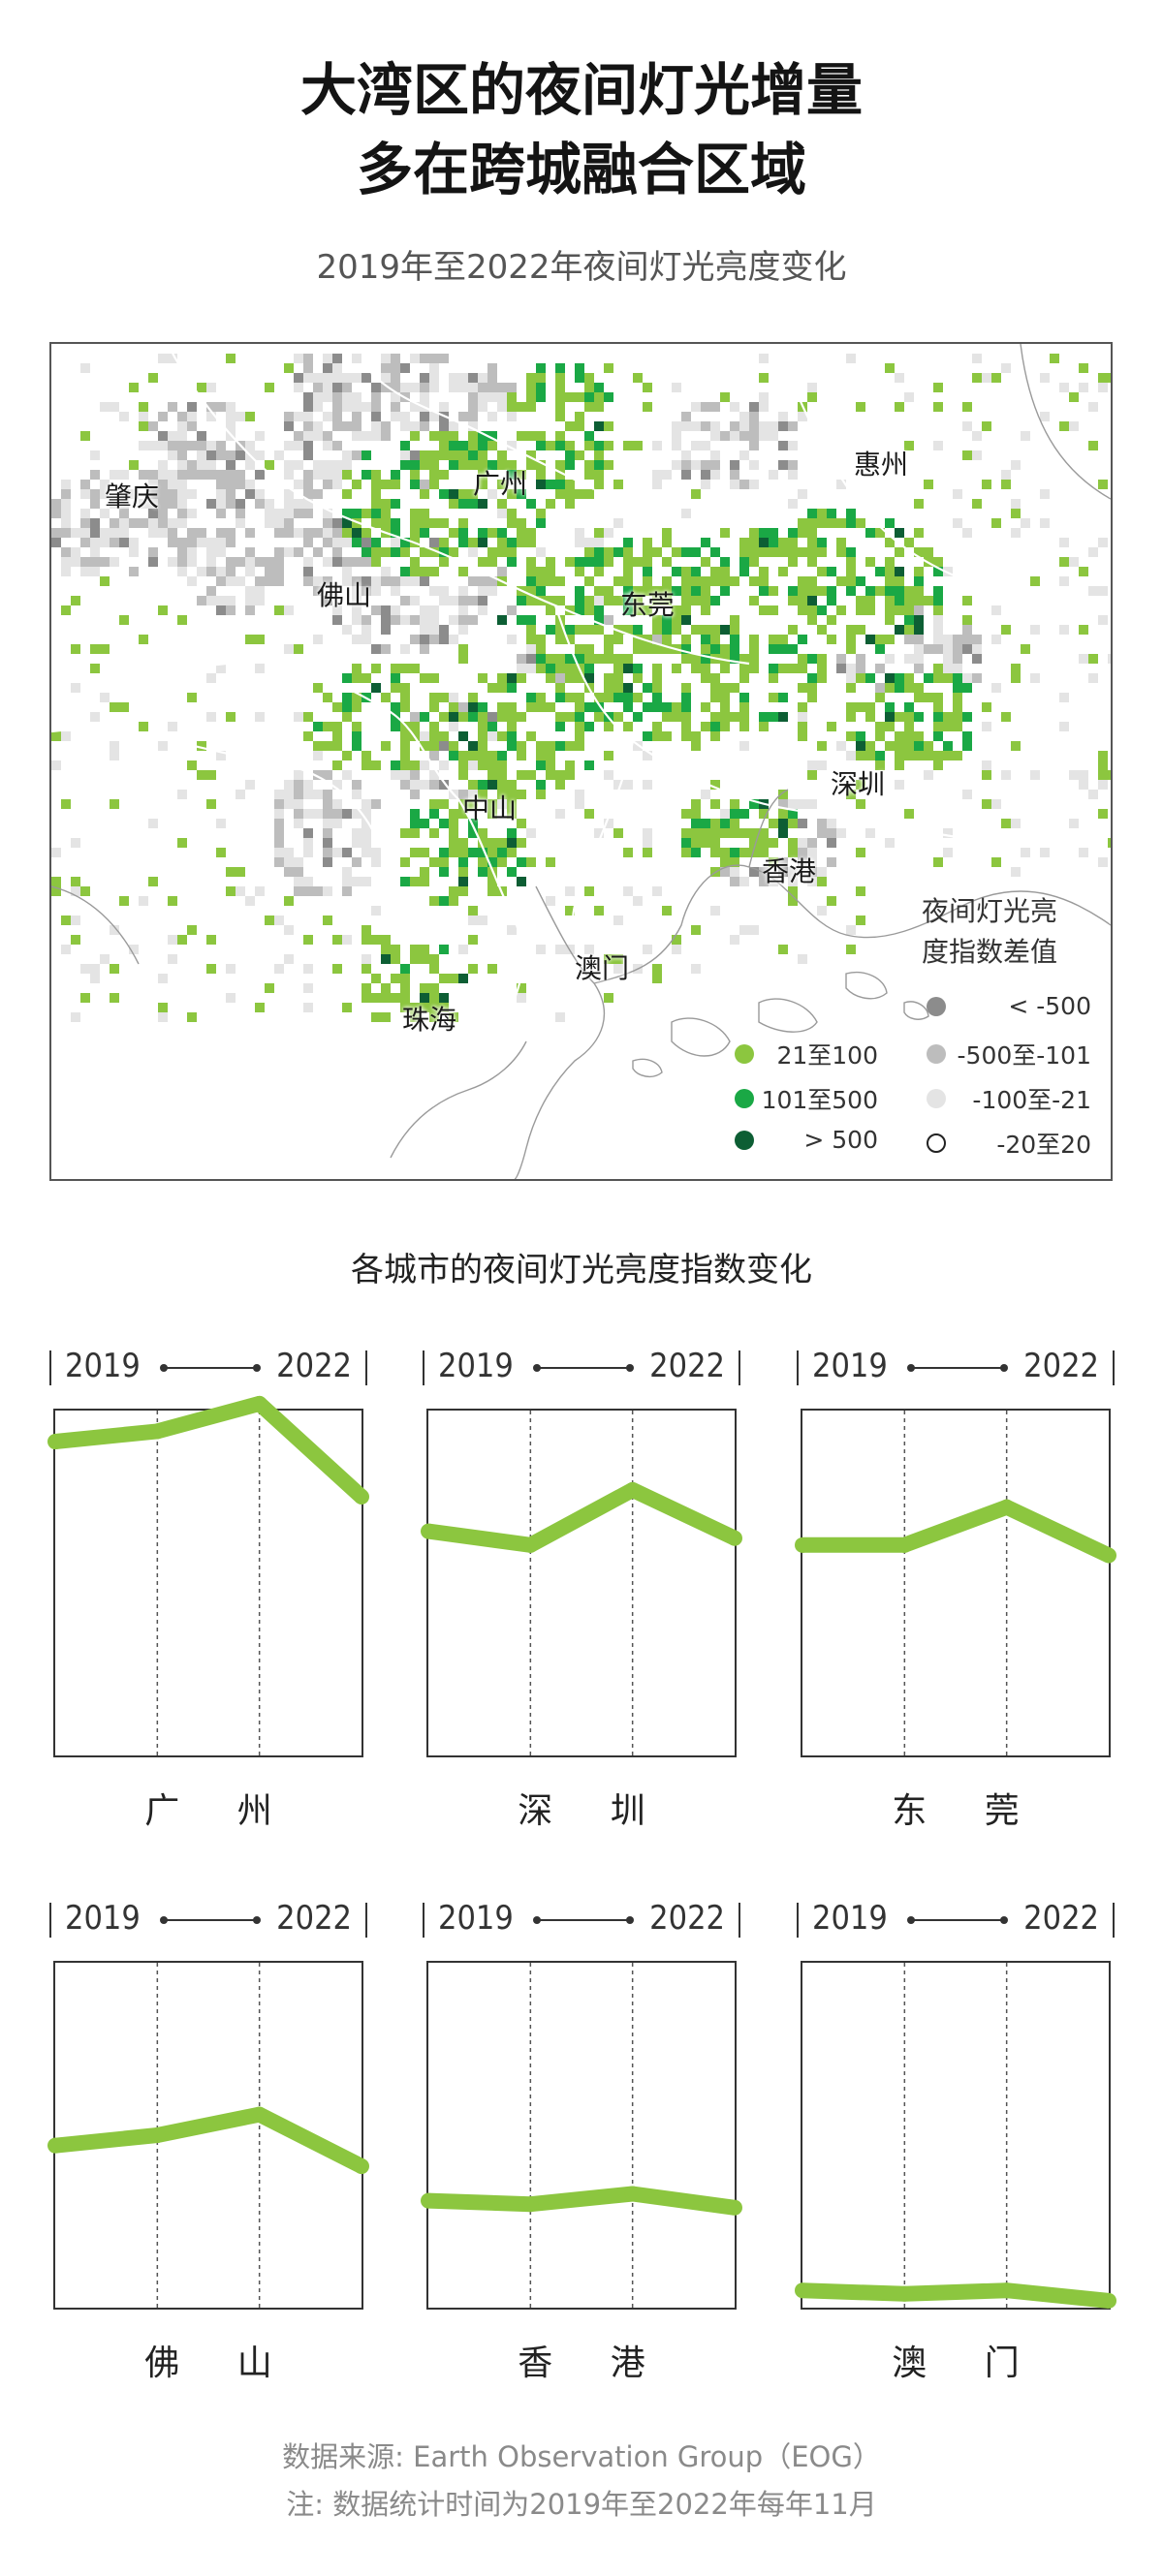 This screenshot has width=1163, height=2576. Describe the element at coordinates (827, 1055) in the screenshot. I see `legend-label: 21至100` at that location.